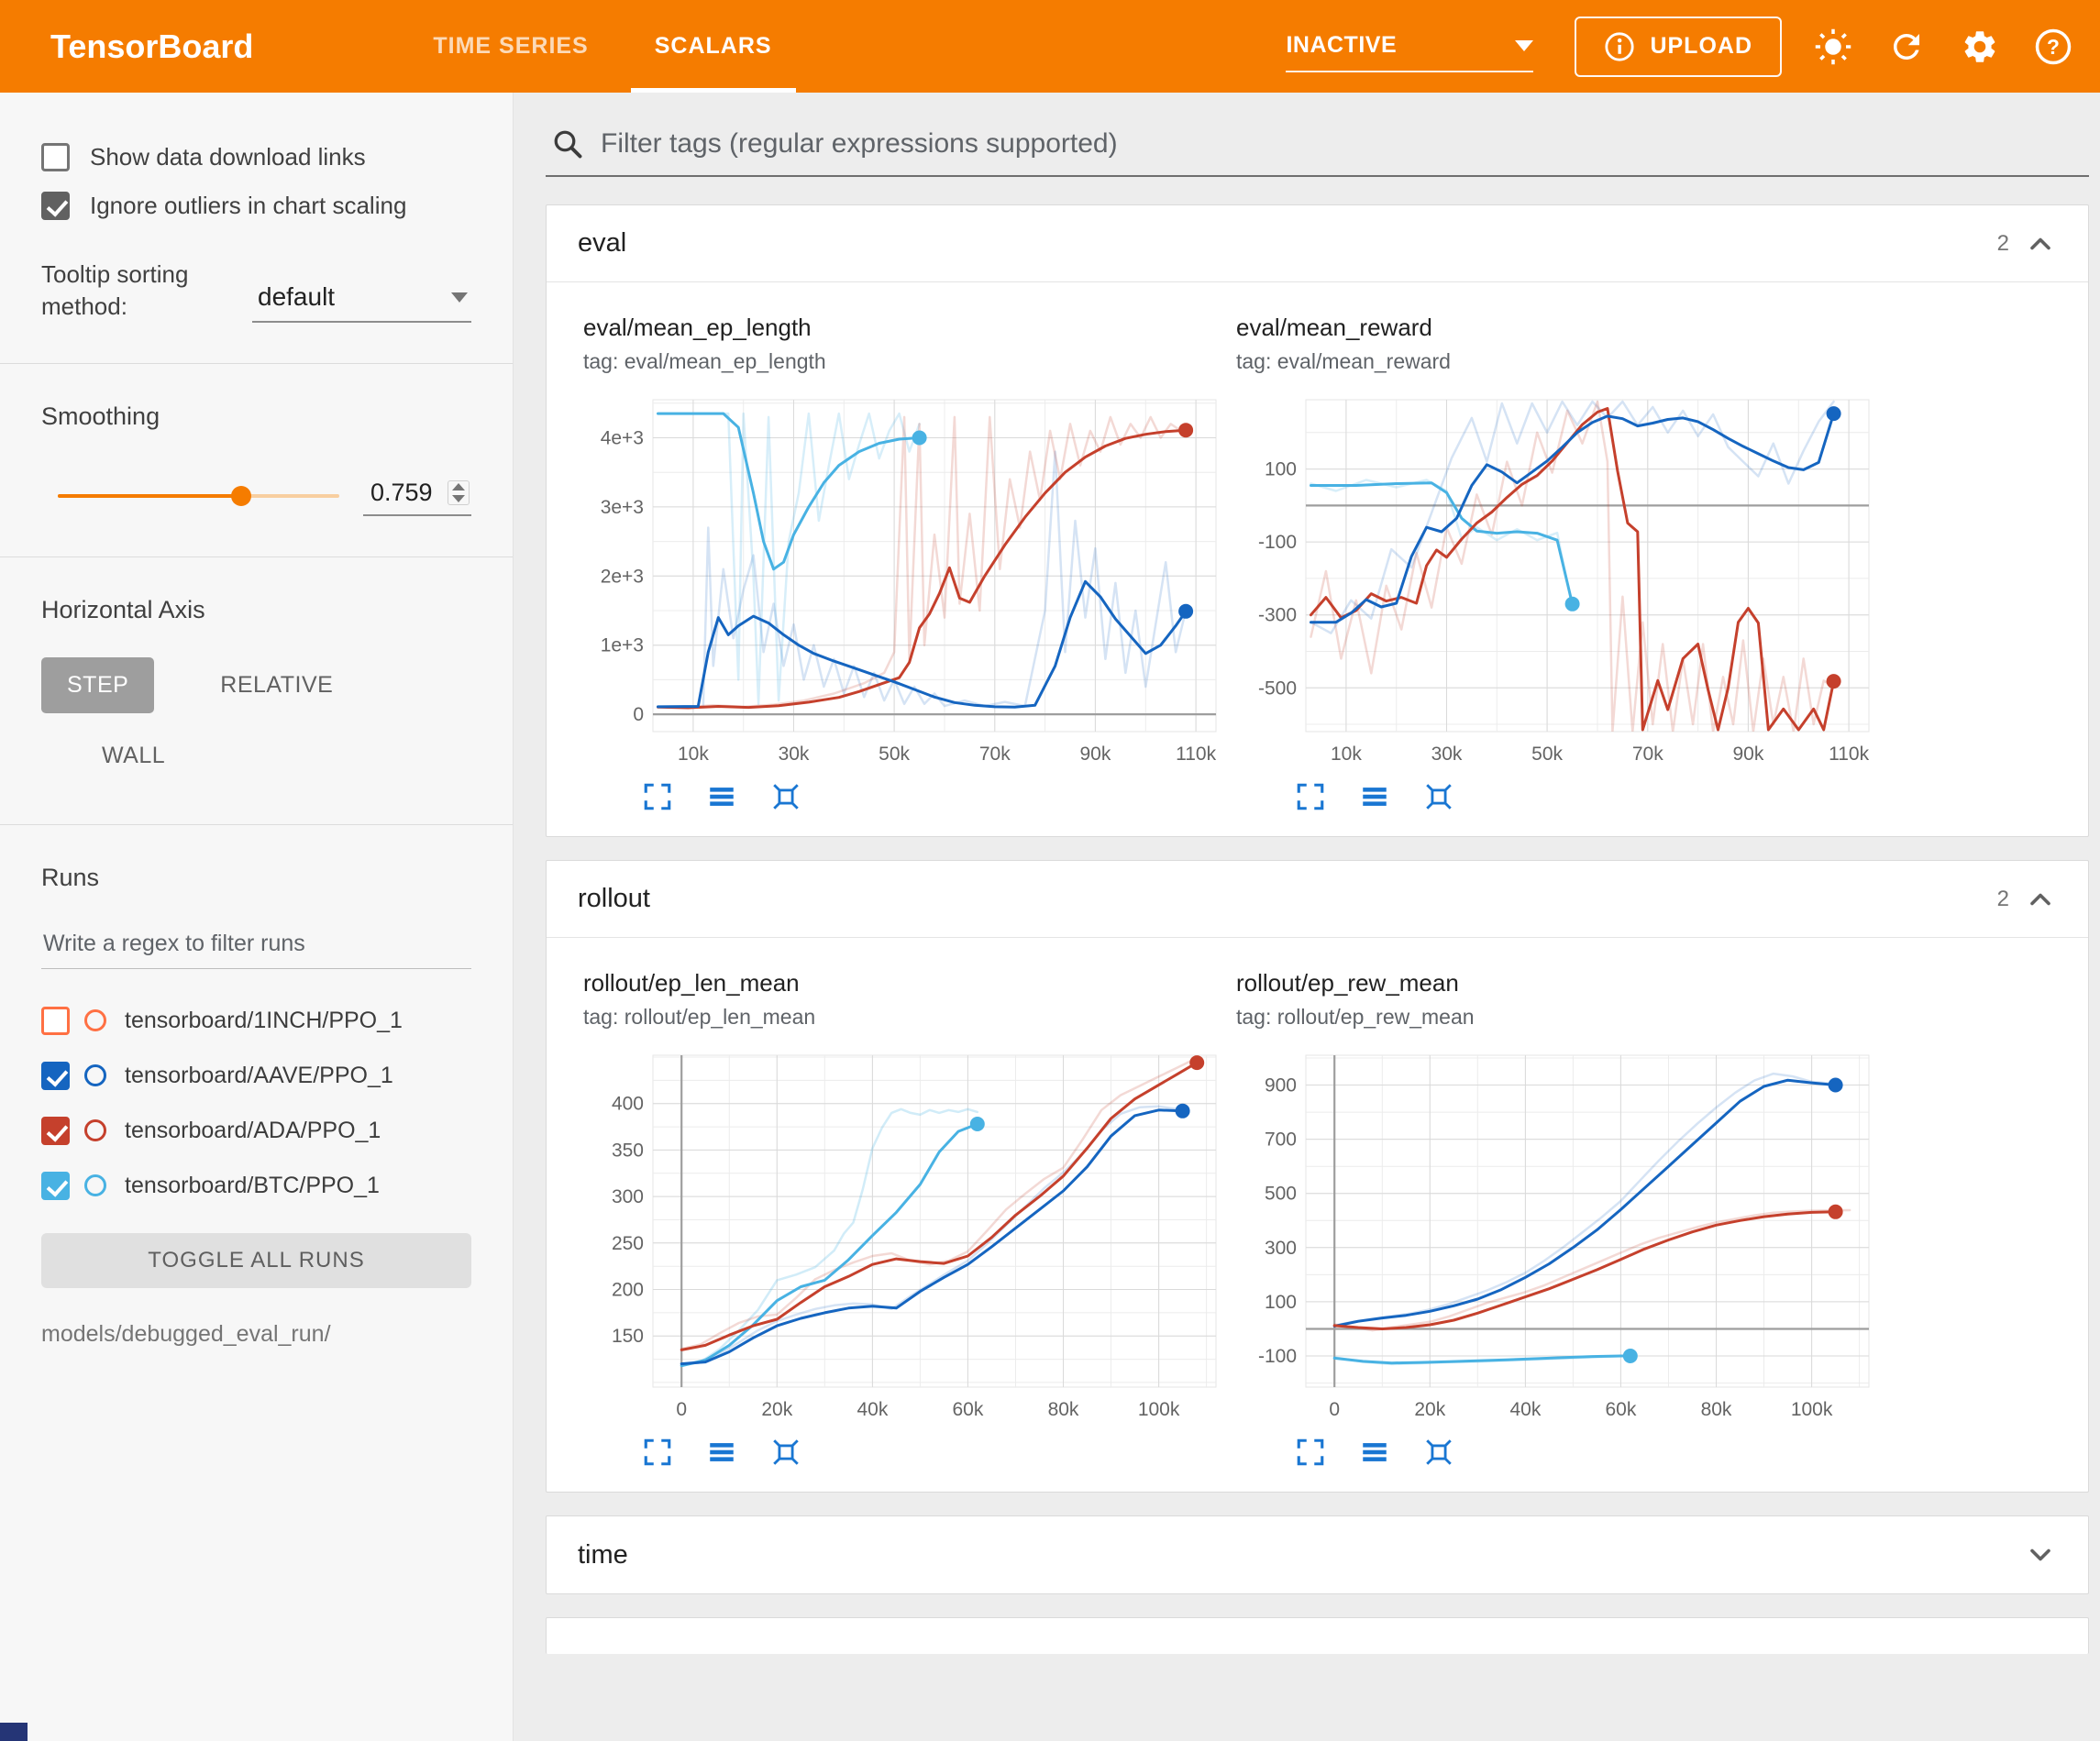  What do you see at coordinates (228, 157) in the screenshot?
I see `checkbox-label: Show data download links` at bounding box center [228, 157].